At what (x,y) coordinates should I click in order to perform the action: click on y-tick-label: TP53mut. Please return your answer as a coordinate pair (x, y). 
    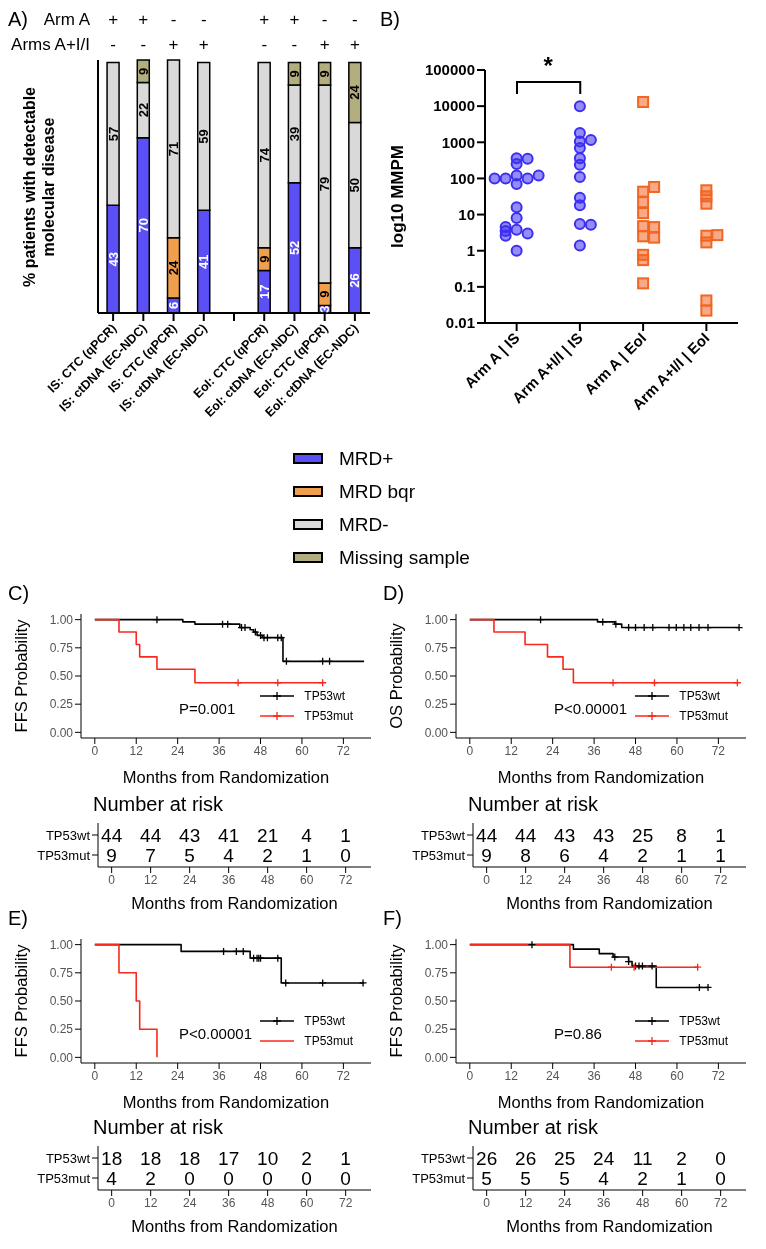
    Looking at the image, I should click on (439, 855).